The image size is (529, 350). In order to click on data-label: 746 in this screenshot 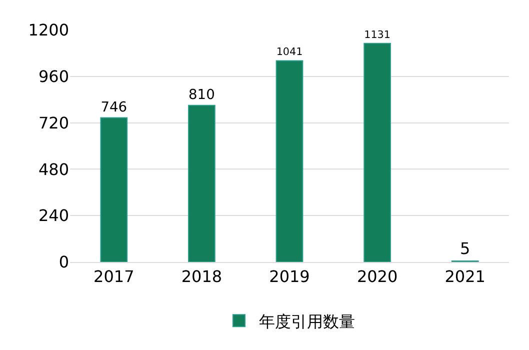, I will do `click(114, 107)`.